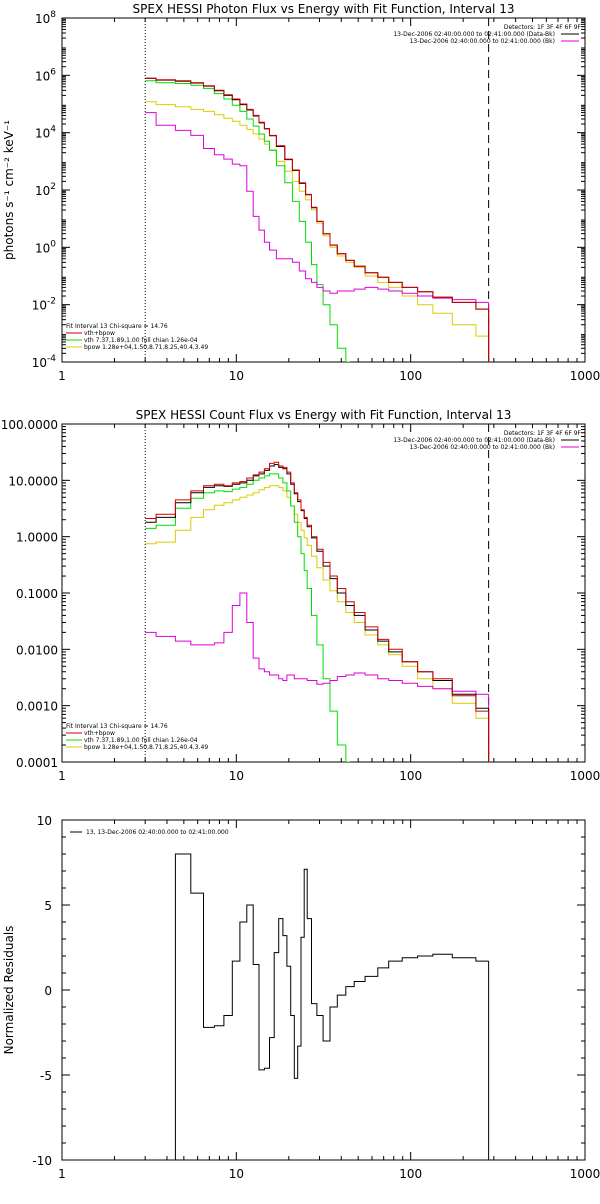 This screenshot has width=600, height=1204. What do you see at coordinates (37, 594) in the screenshot?
I see `y-tick-label: 0.1000` at bounding box center [37, 594].